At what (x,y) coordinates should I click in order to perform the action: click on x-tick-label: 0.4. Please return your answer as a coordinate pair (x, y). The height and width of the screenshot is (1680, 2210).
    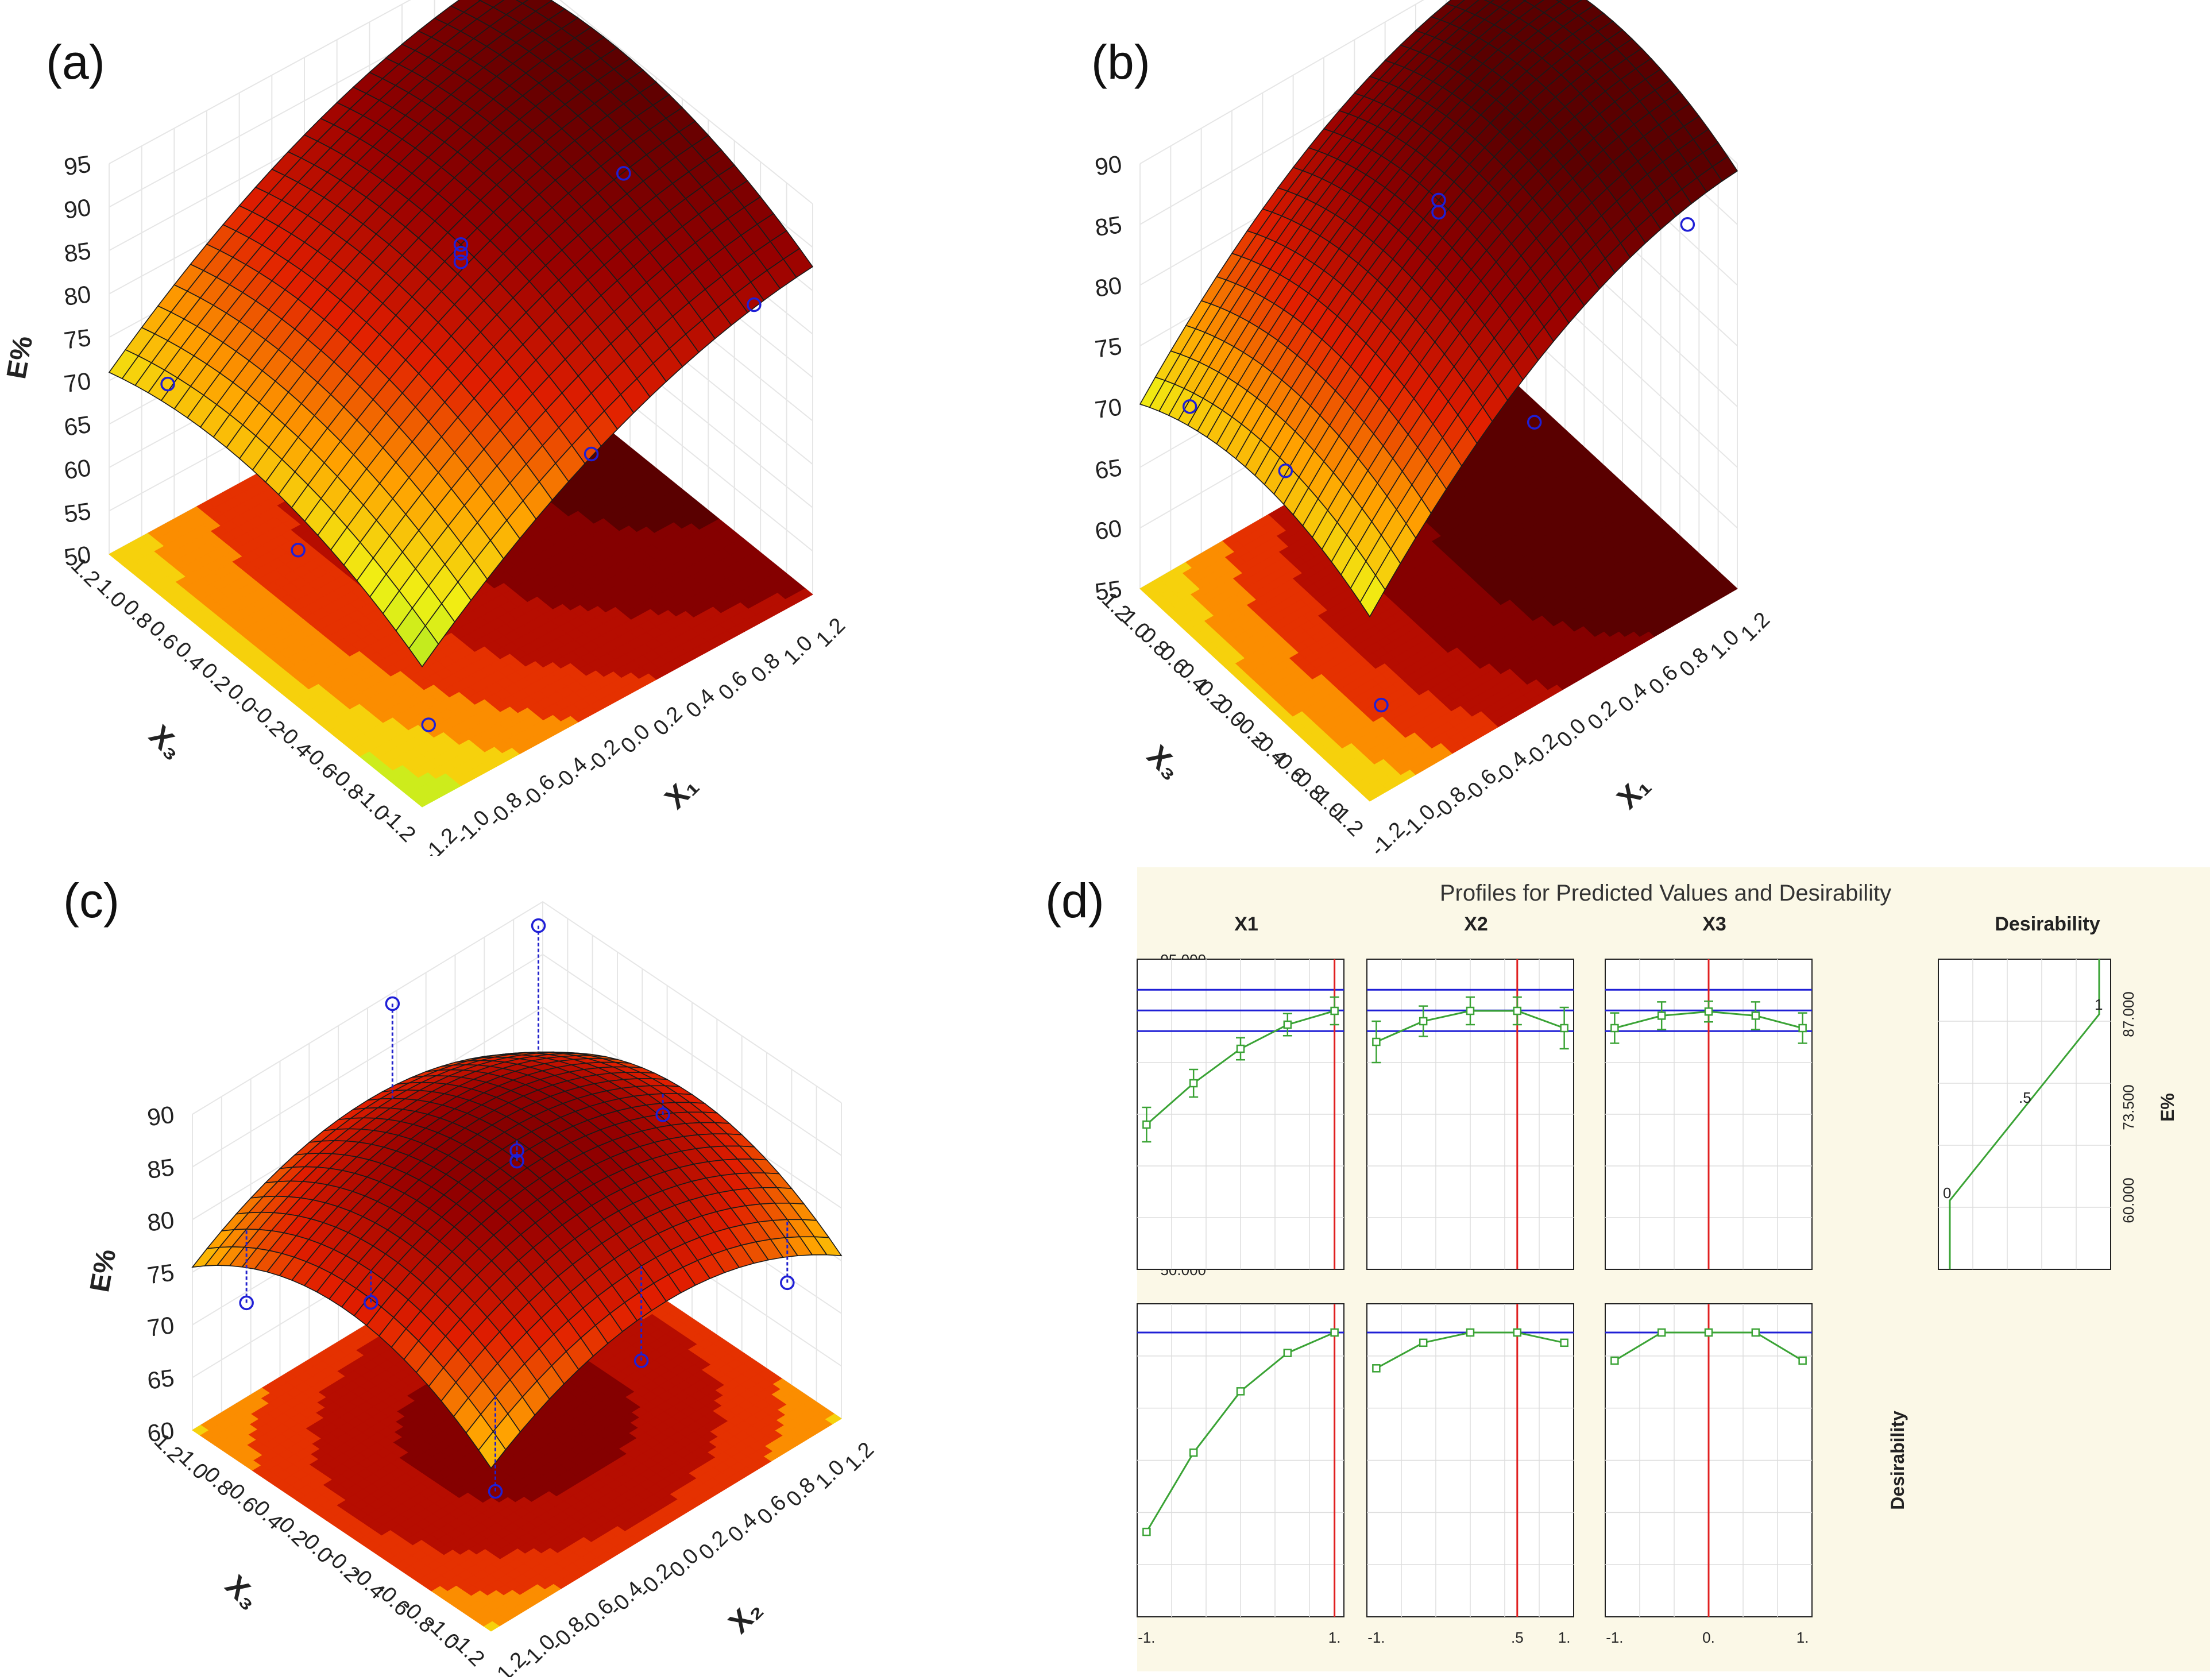
    Looking at the image, I should click on (700, 703).